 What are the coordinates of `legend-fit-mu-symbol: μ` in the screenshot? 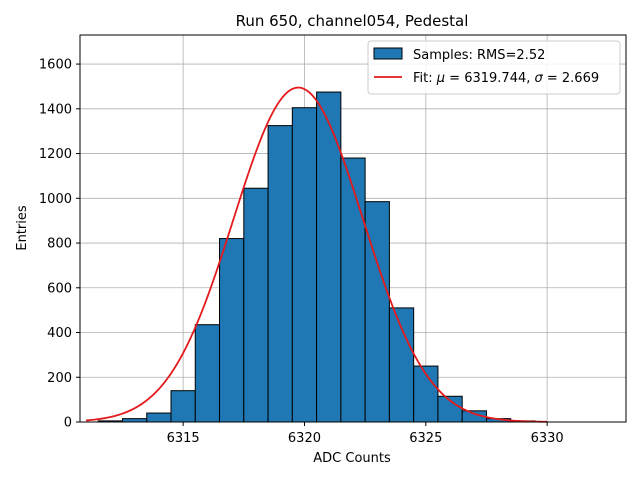 It's located at (440, 78).